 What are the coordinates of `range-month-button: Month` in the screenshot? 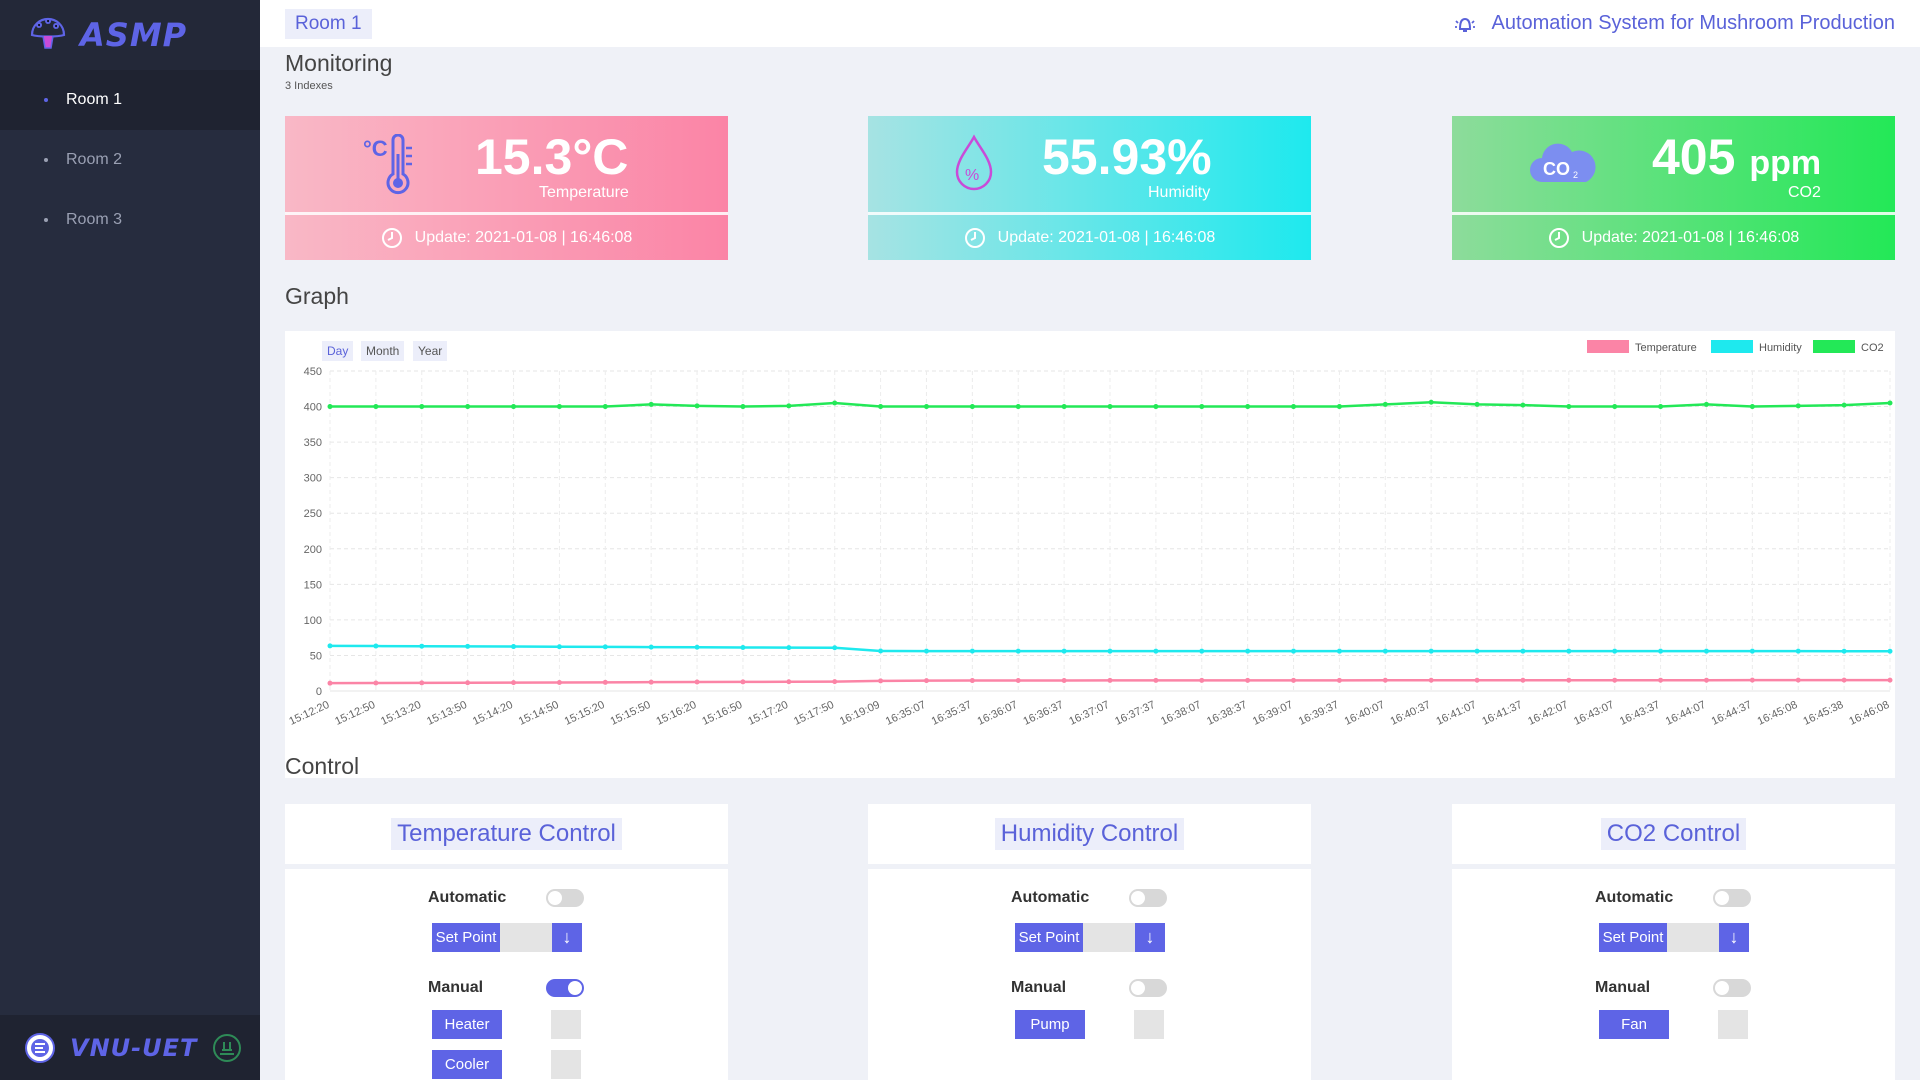 It's located at (383, 351).